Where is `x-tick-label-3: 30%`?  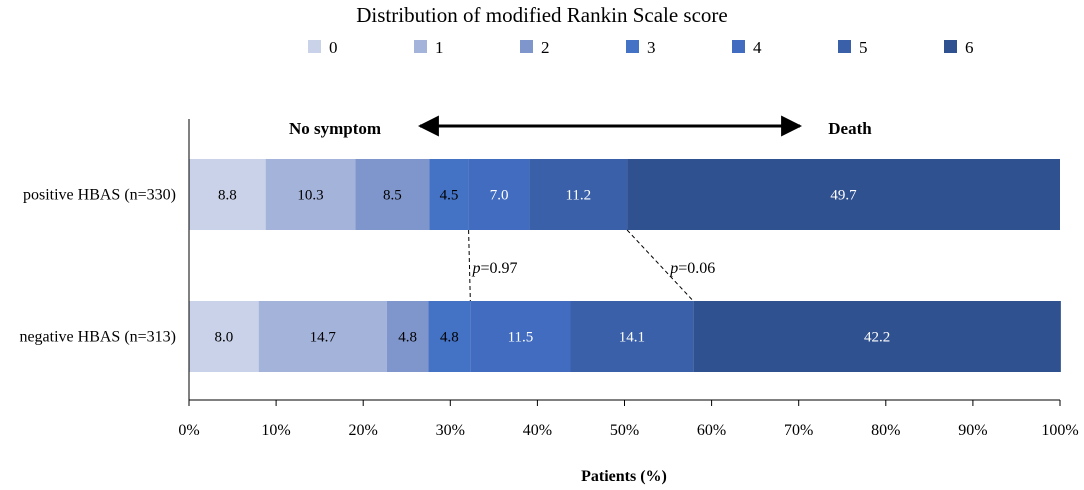
x-tick-label-3: 30% is located at coordinates (450, 430).